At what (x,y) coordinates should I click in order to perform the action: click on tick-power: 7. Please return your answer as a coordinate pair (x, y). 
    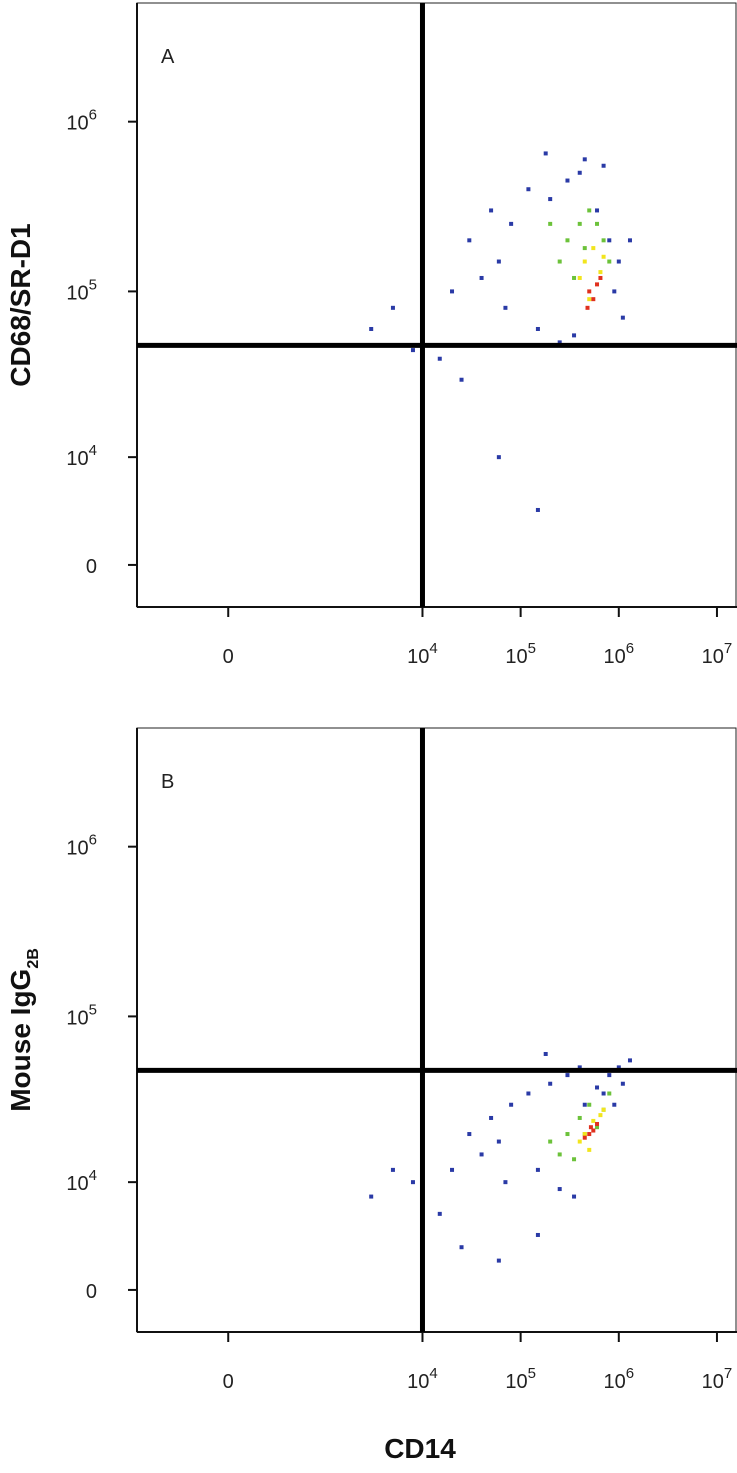
    Looking at the image, I should click on (728, 648).